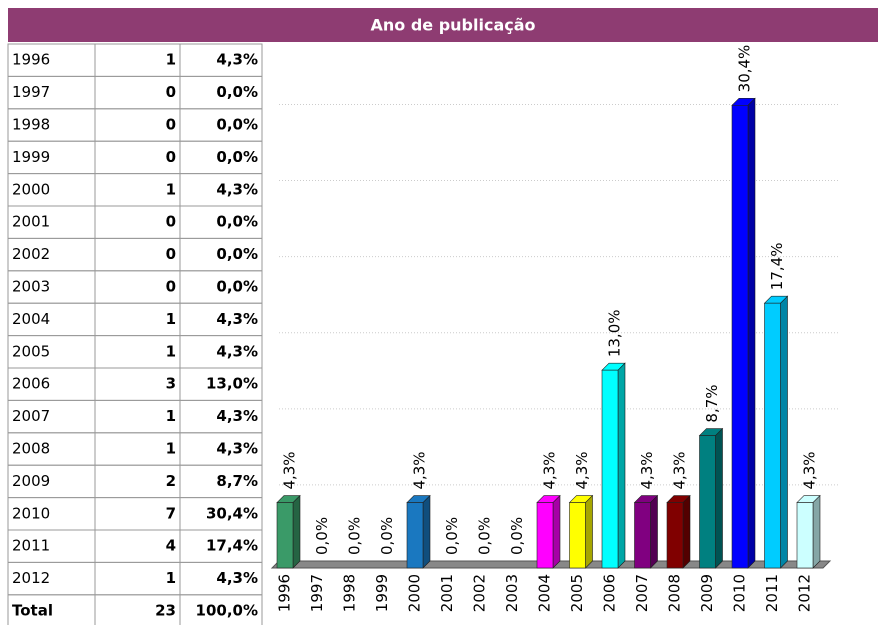 This screenshot has width=886, height=625. What do you see at coordinates (610, 593) in the screenshot?
I see `x-tick-label: 2006` at bounding box center [610, 593].